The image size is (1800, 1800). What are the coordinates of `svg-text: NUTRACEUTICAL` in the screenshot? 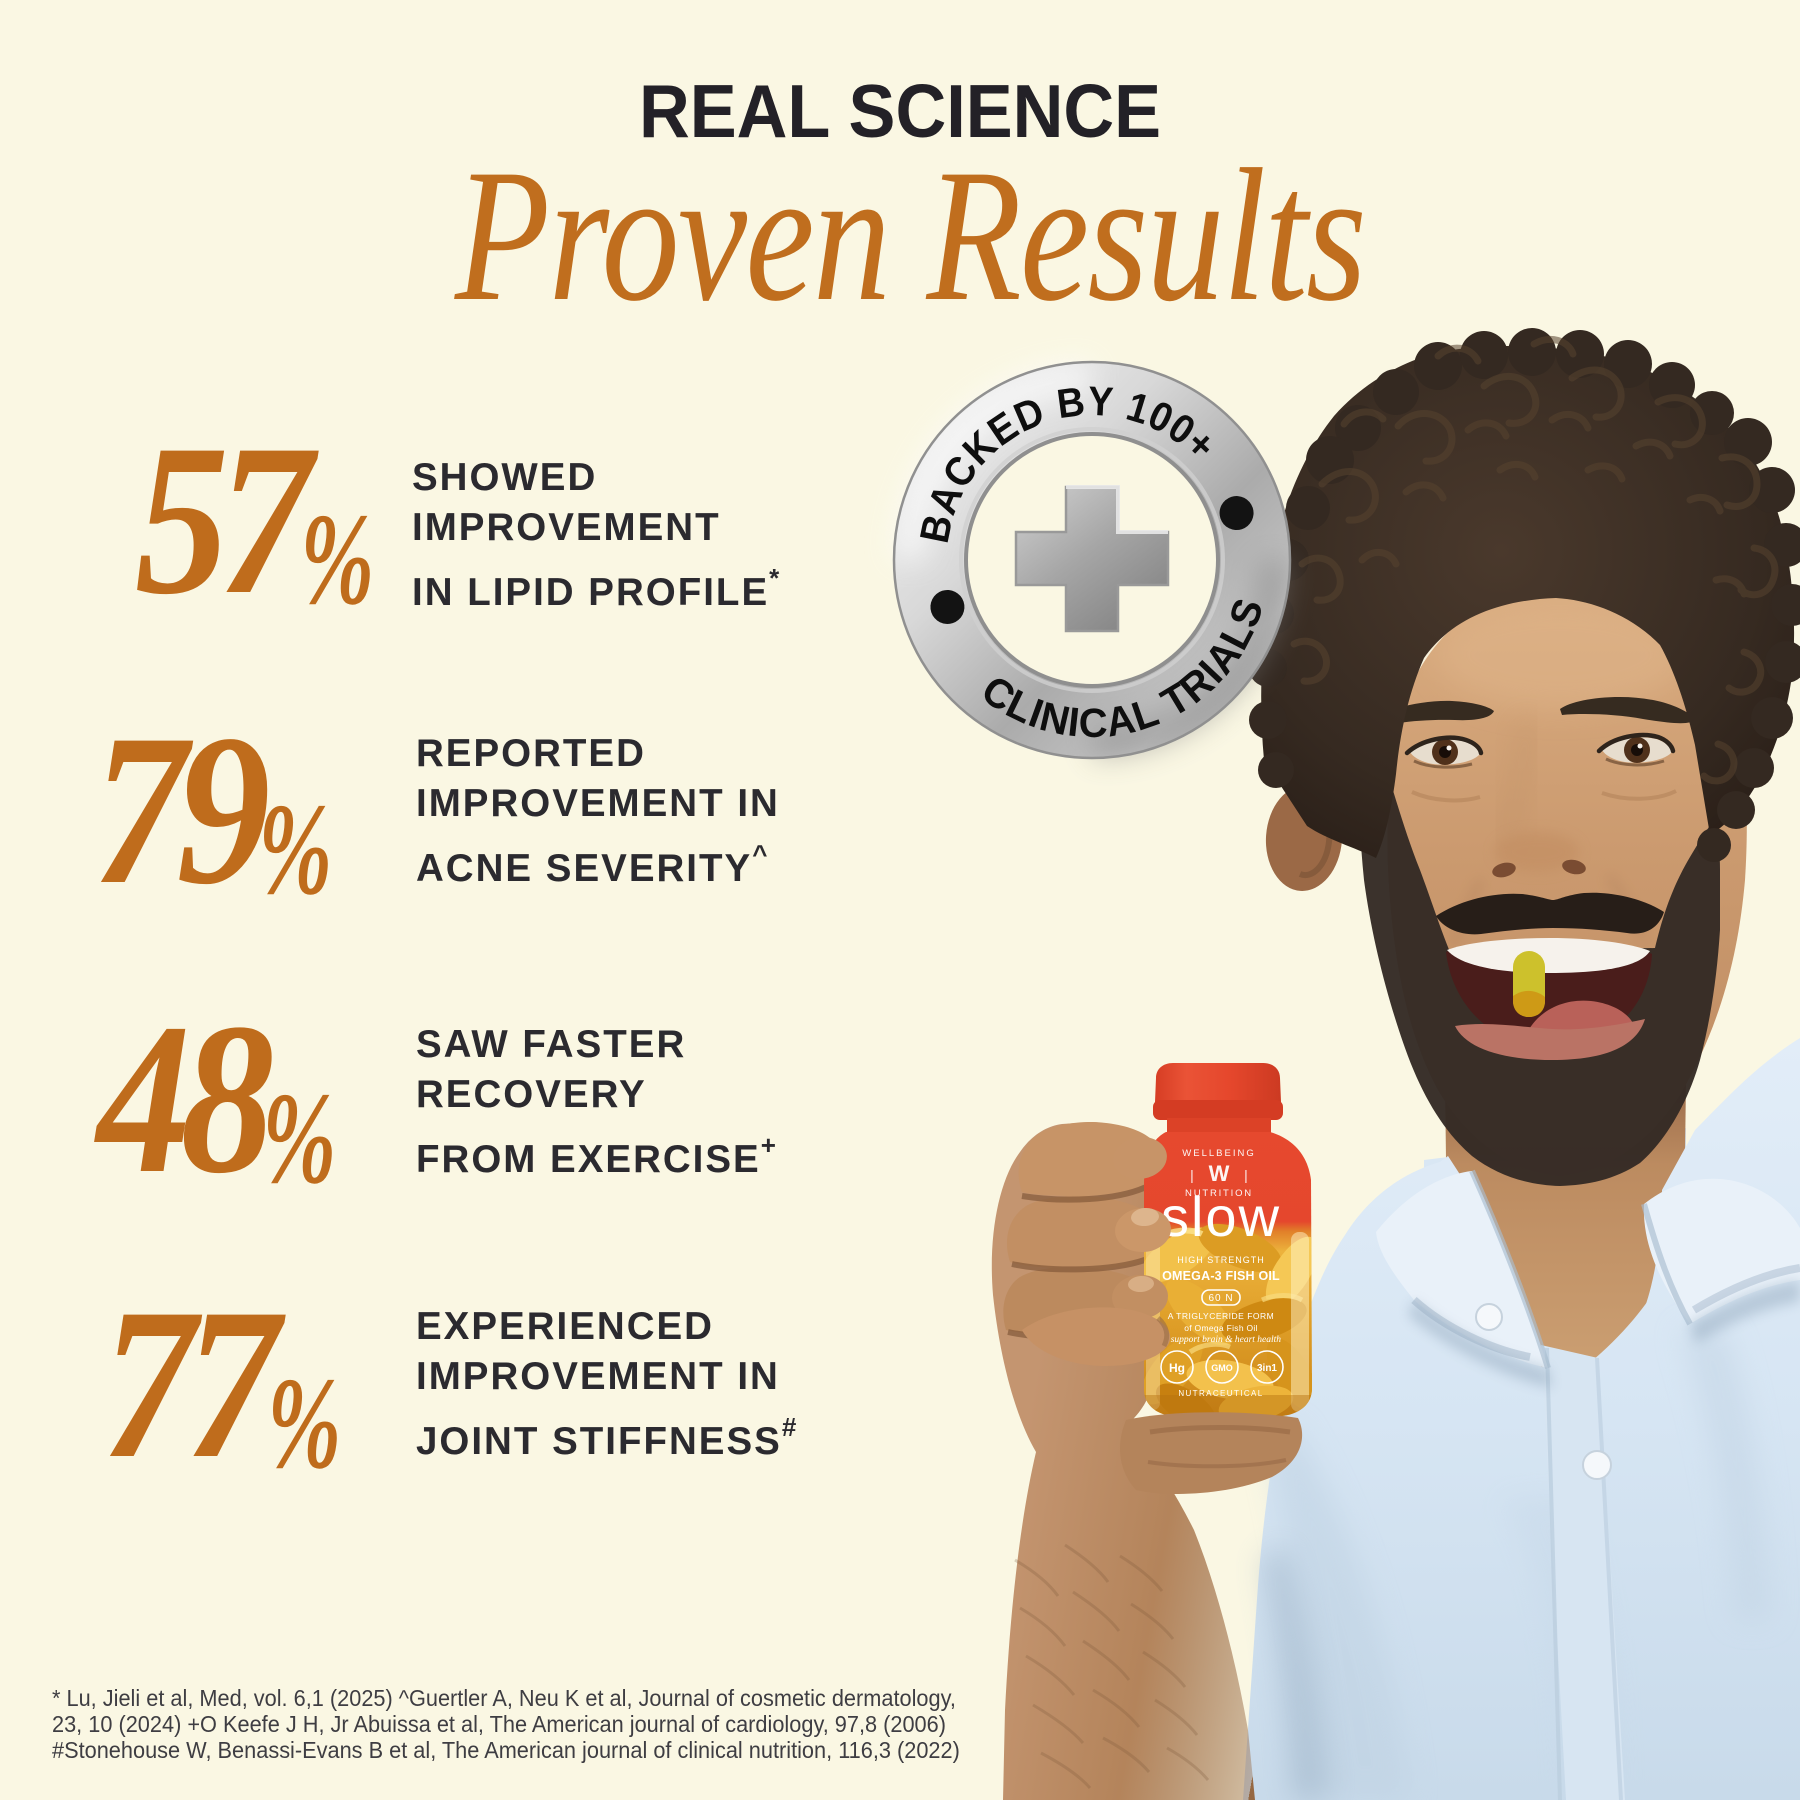 It's located at (1220, 1393).